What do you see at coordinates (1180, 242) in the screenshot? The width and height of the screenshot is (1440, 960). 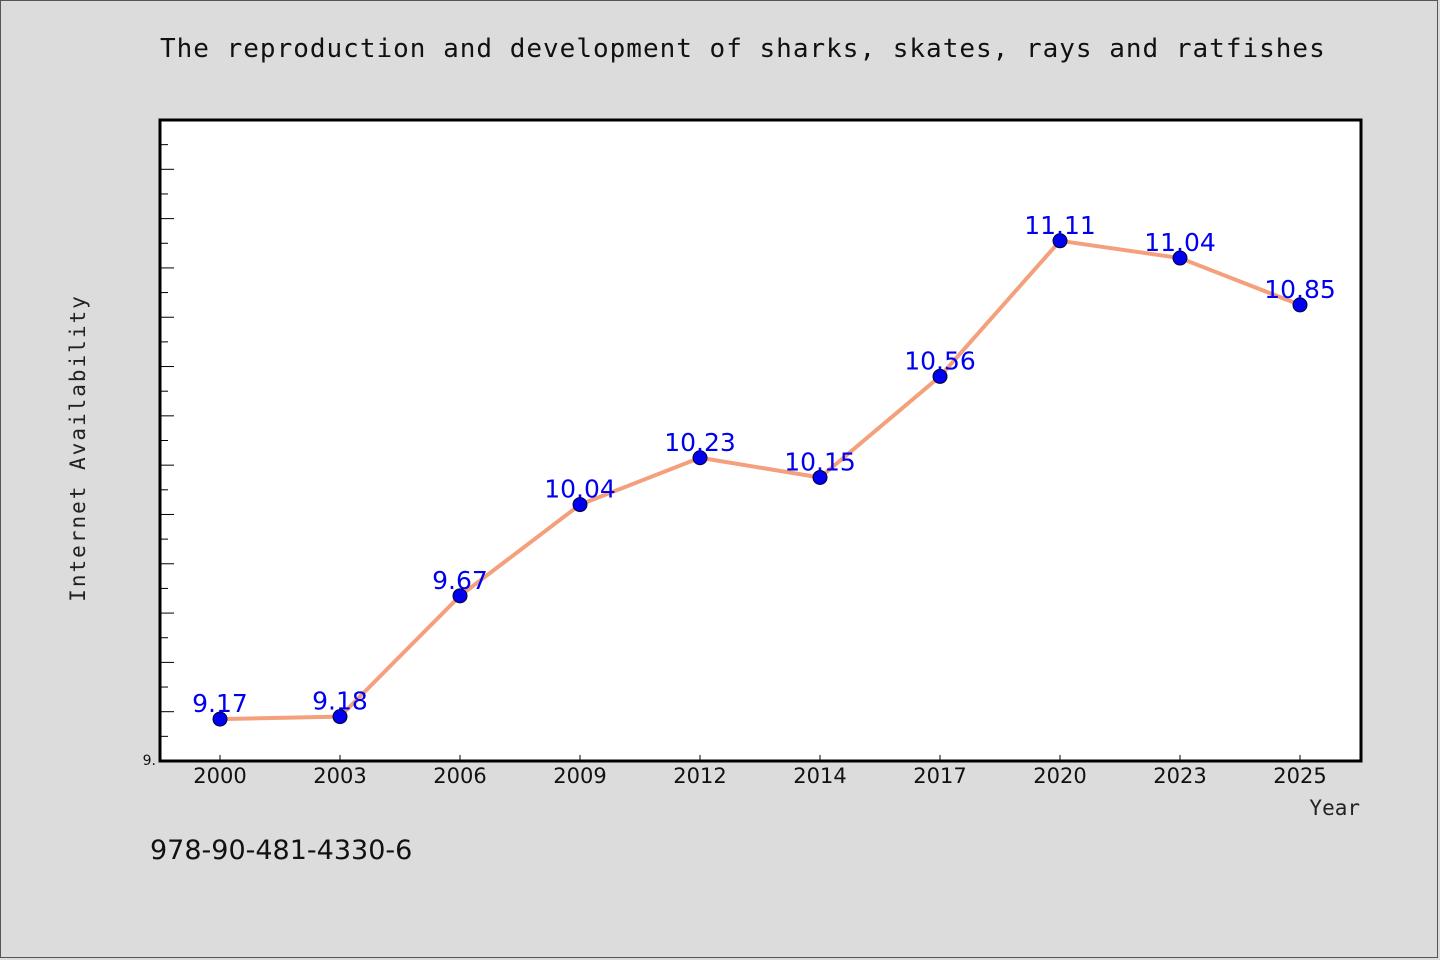 I see `data-label: 11.04` at bounding box center [1180, 242].